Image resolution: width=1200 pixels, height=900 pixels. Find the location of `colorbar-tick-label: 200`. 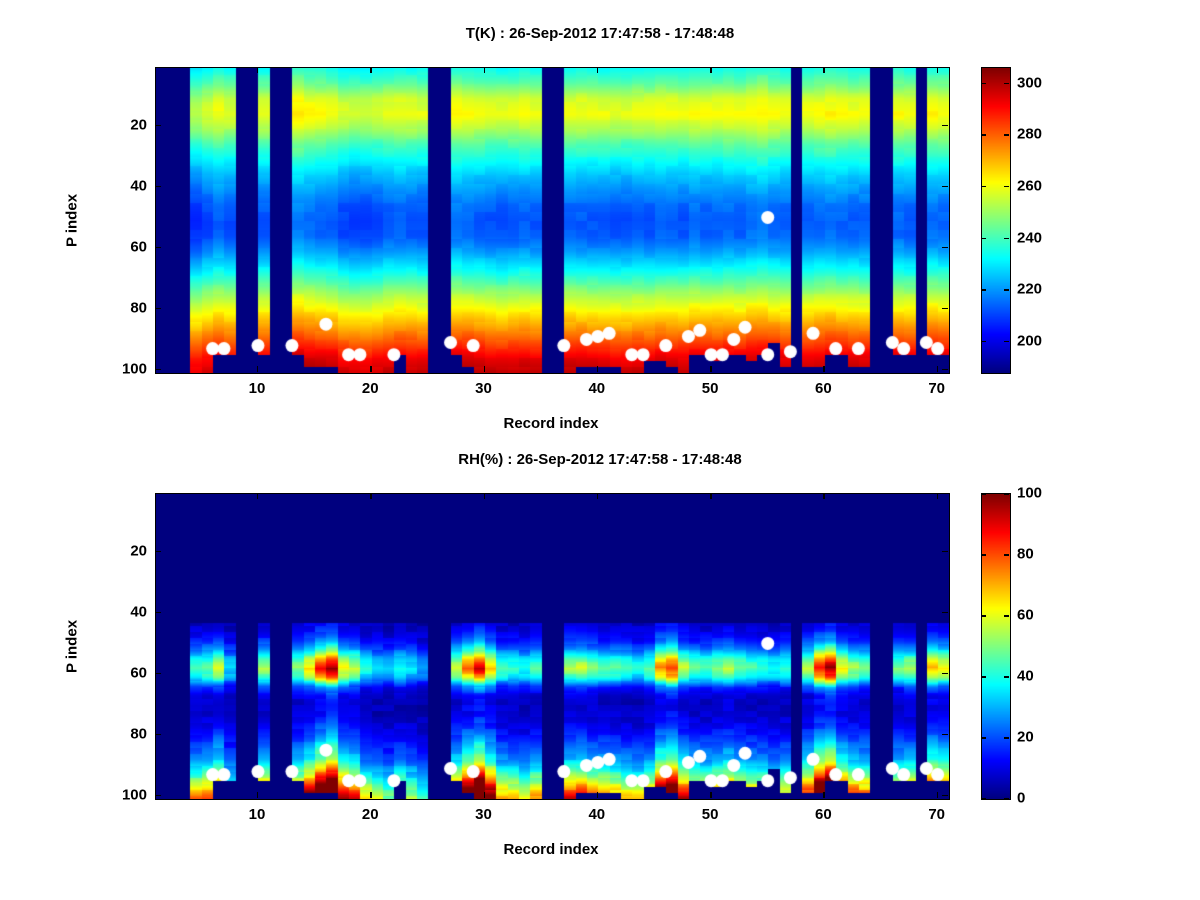

colorbar-tick-label: 200 is located at coordinates (1030, 341).